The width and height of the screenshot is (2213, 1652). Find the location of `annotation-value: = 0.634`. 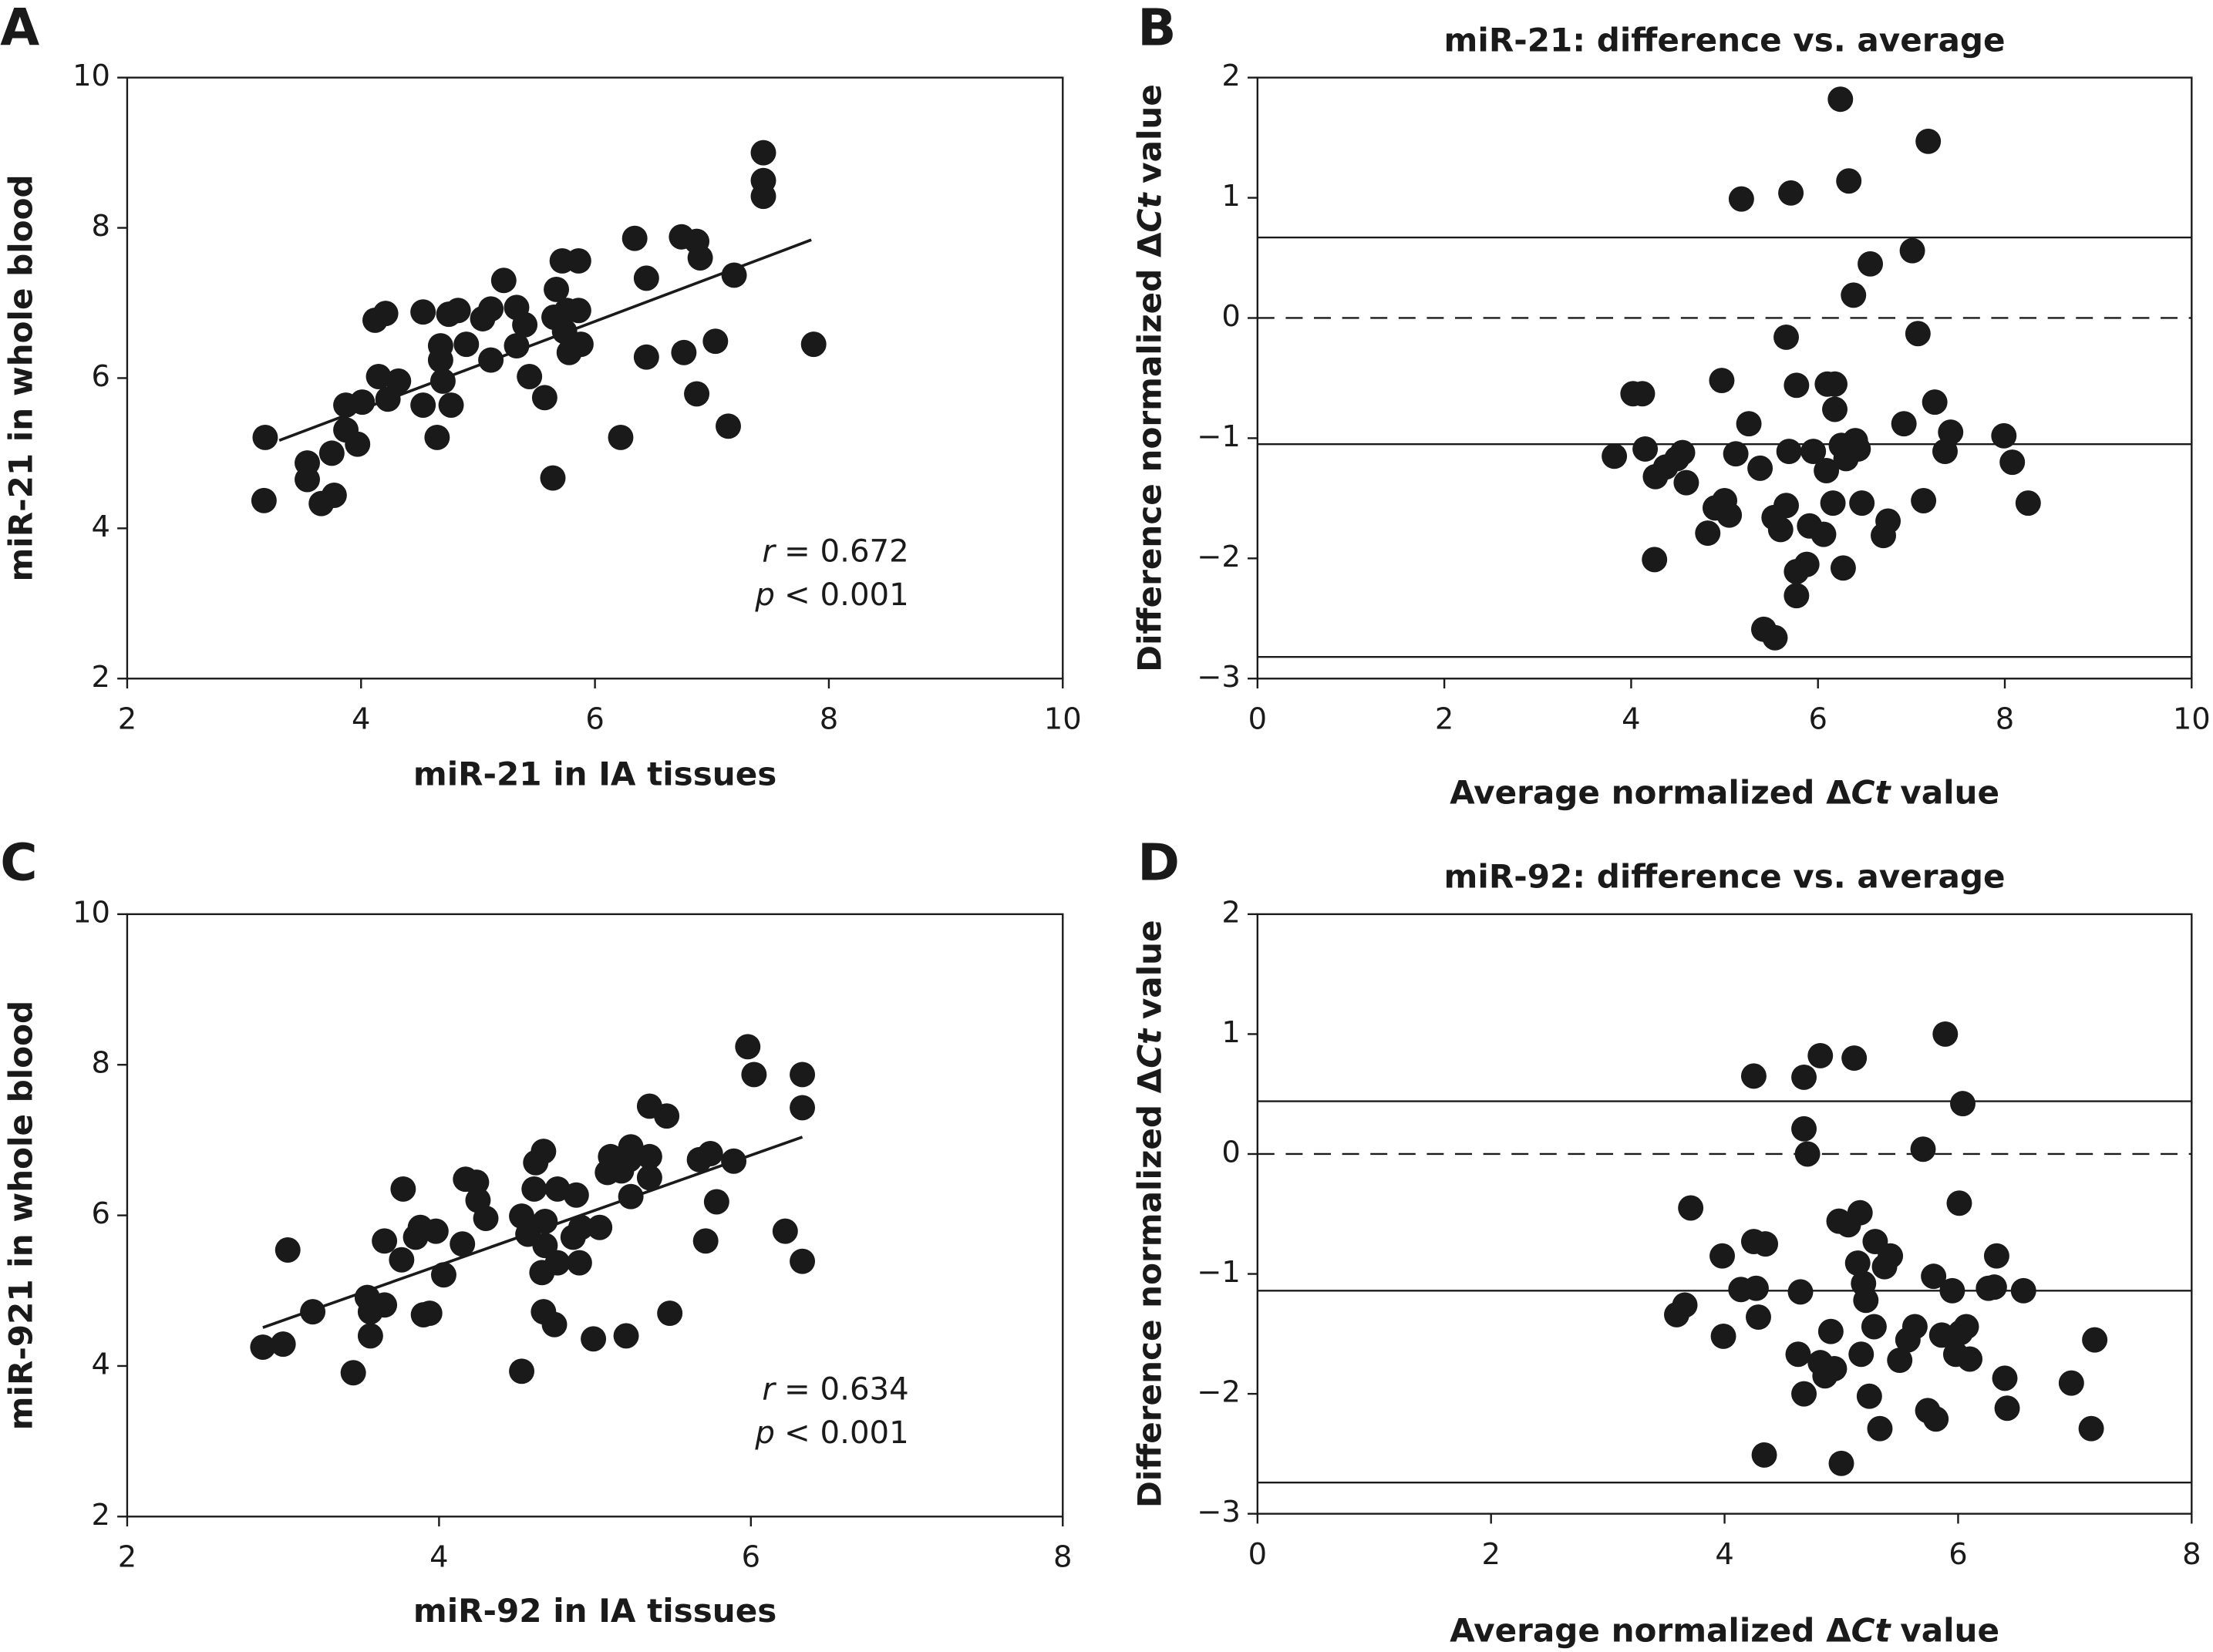

annotation-value: = 0.634 is located at coordinates (846, 1389).